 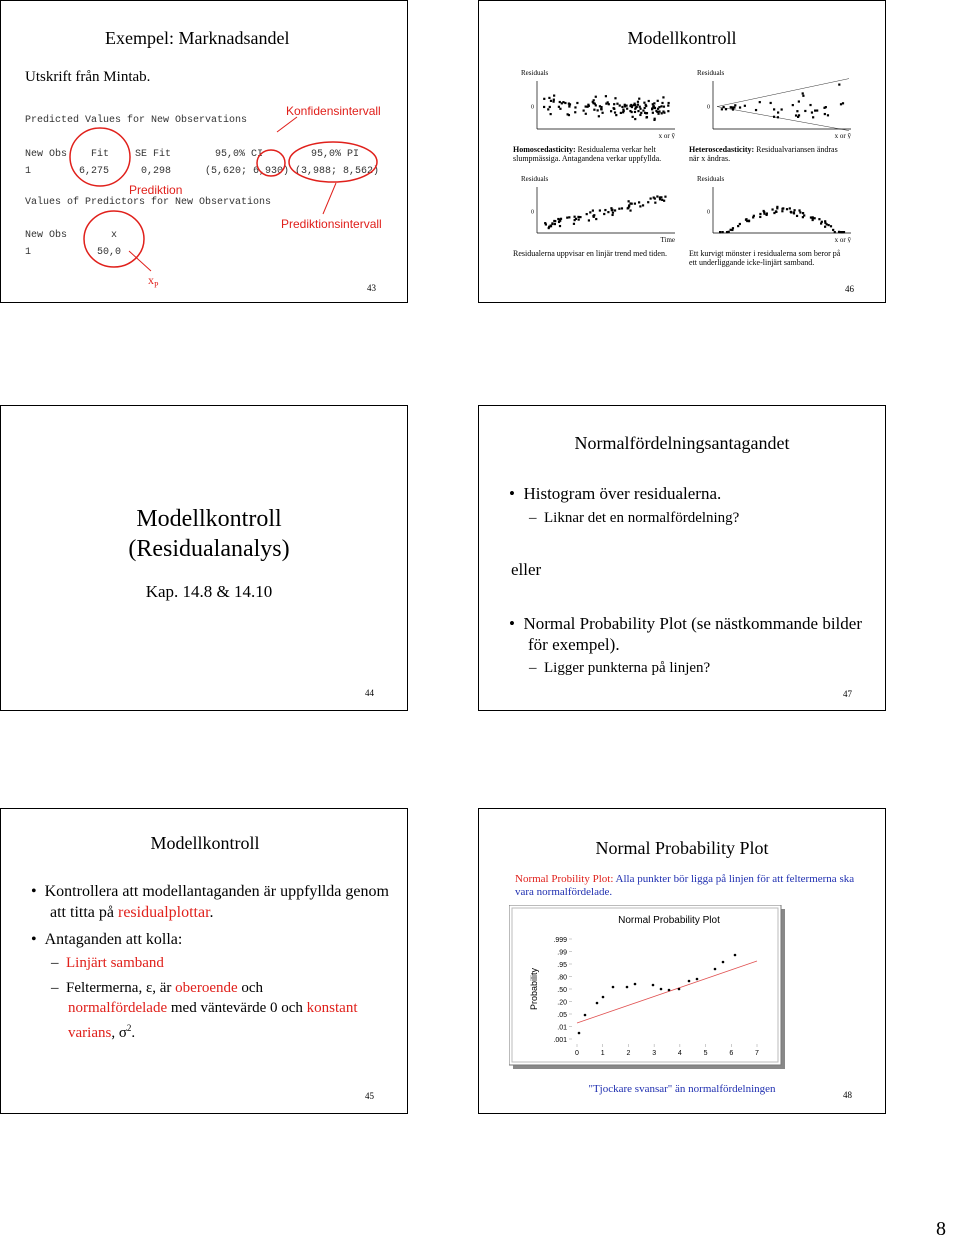 I want to click on annotation: Konfidensintervall, so click(x=333, y=111).